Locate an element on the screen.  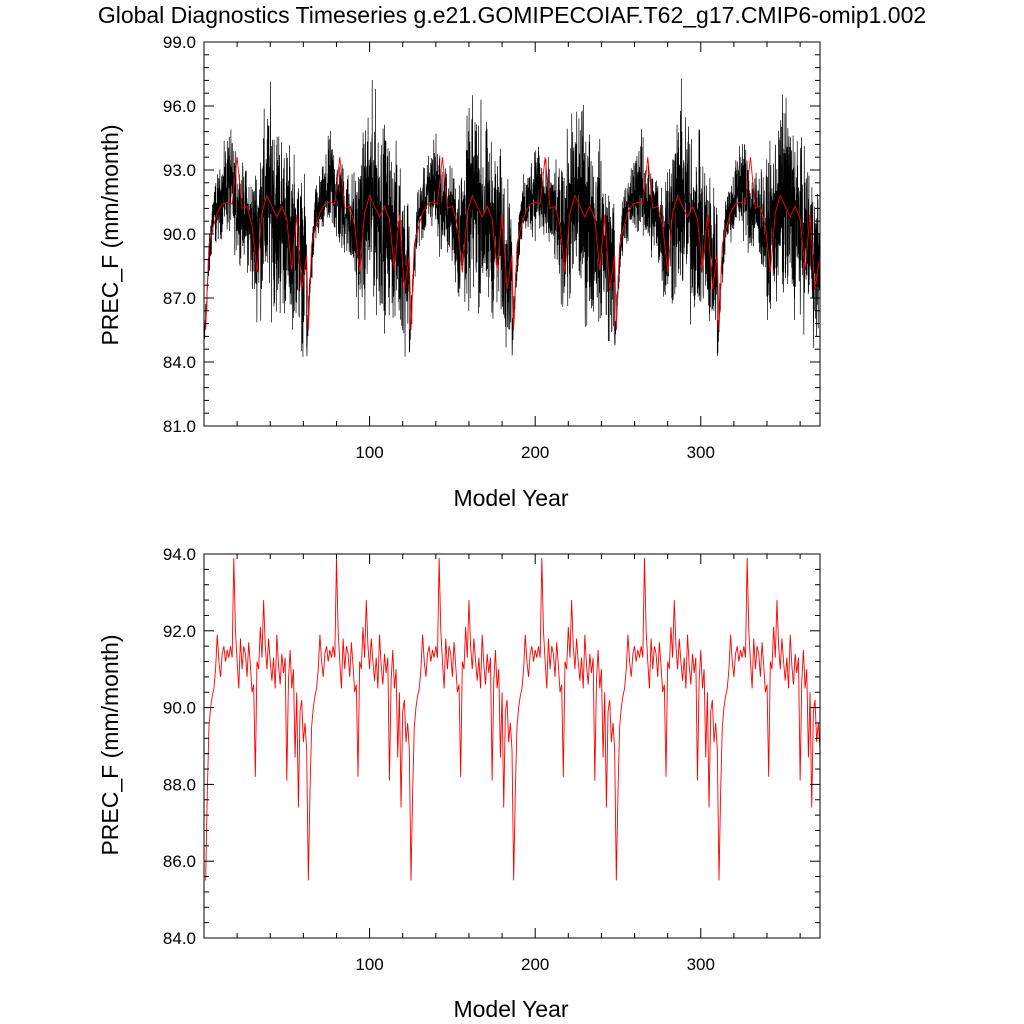
bottom-ytick-label: 84.0 is located at coordinates (179, 938).